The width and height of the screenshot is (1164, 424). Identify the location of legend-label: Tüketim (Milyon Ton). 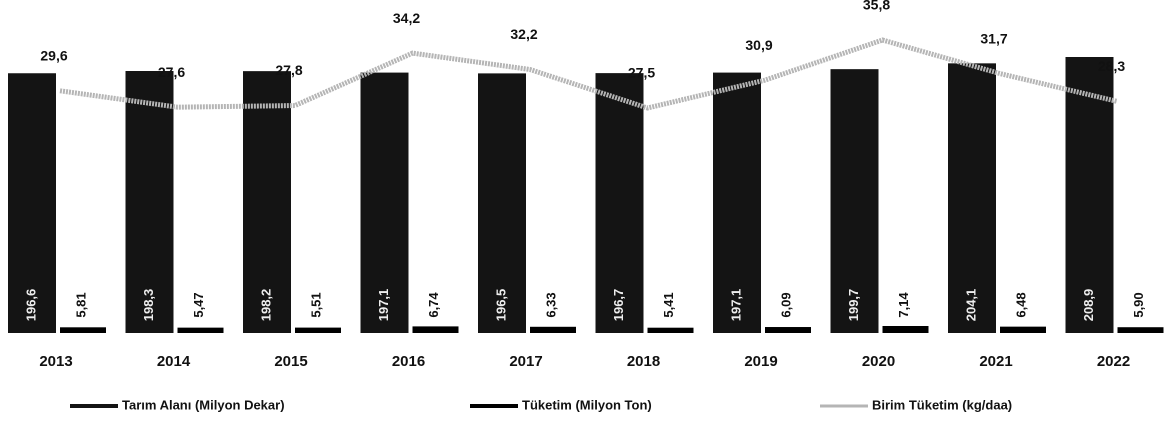
(587, 404).